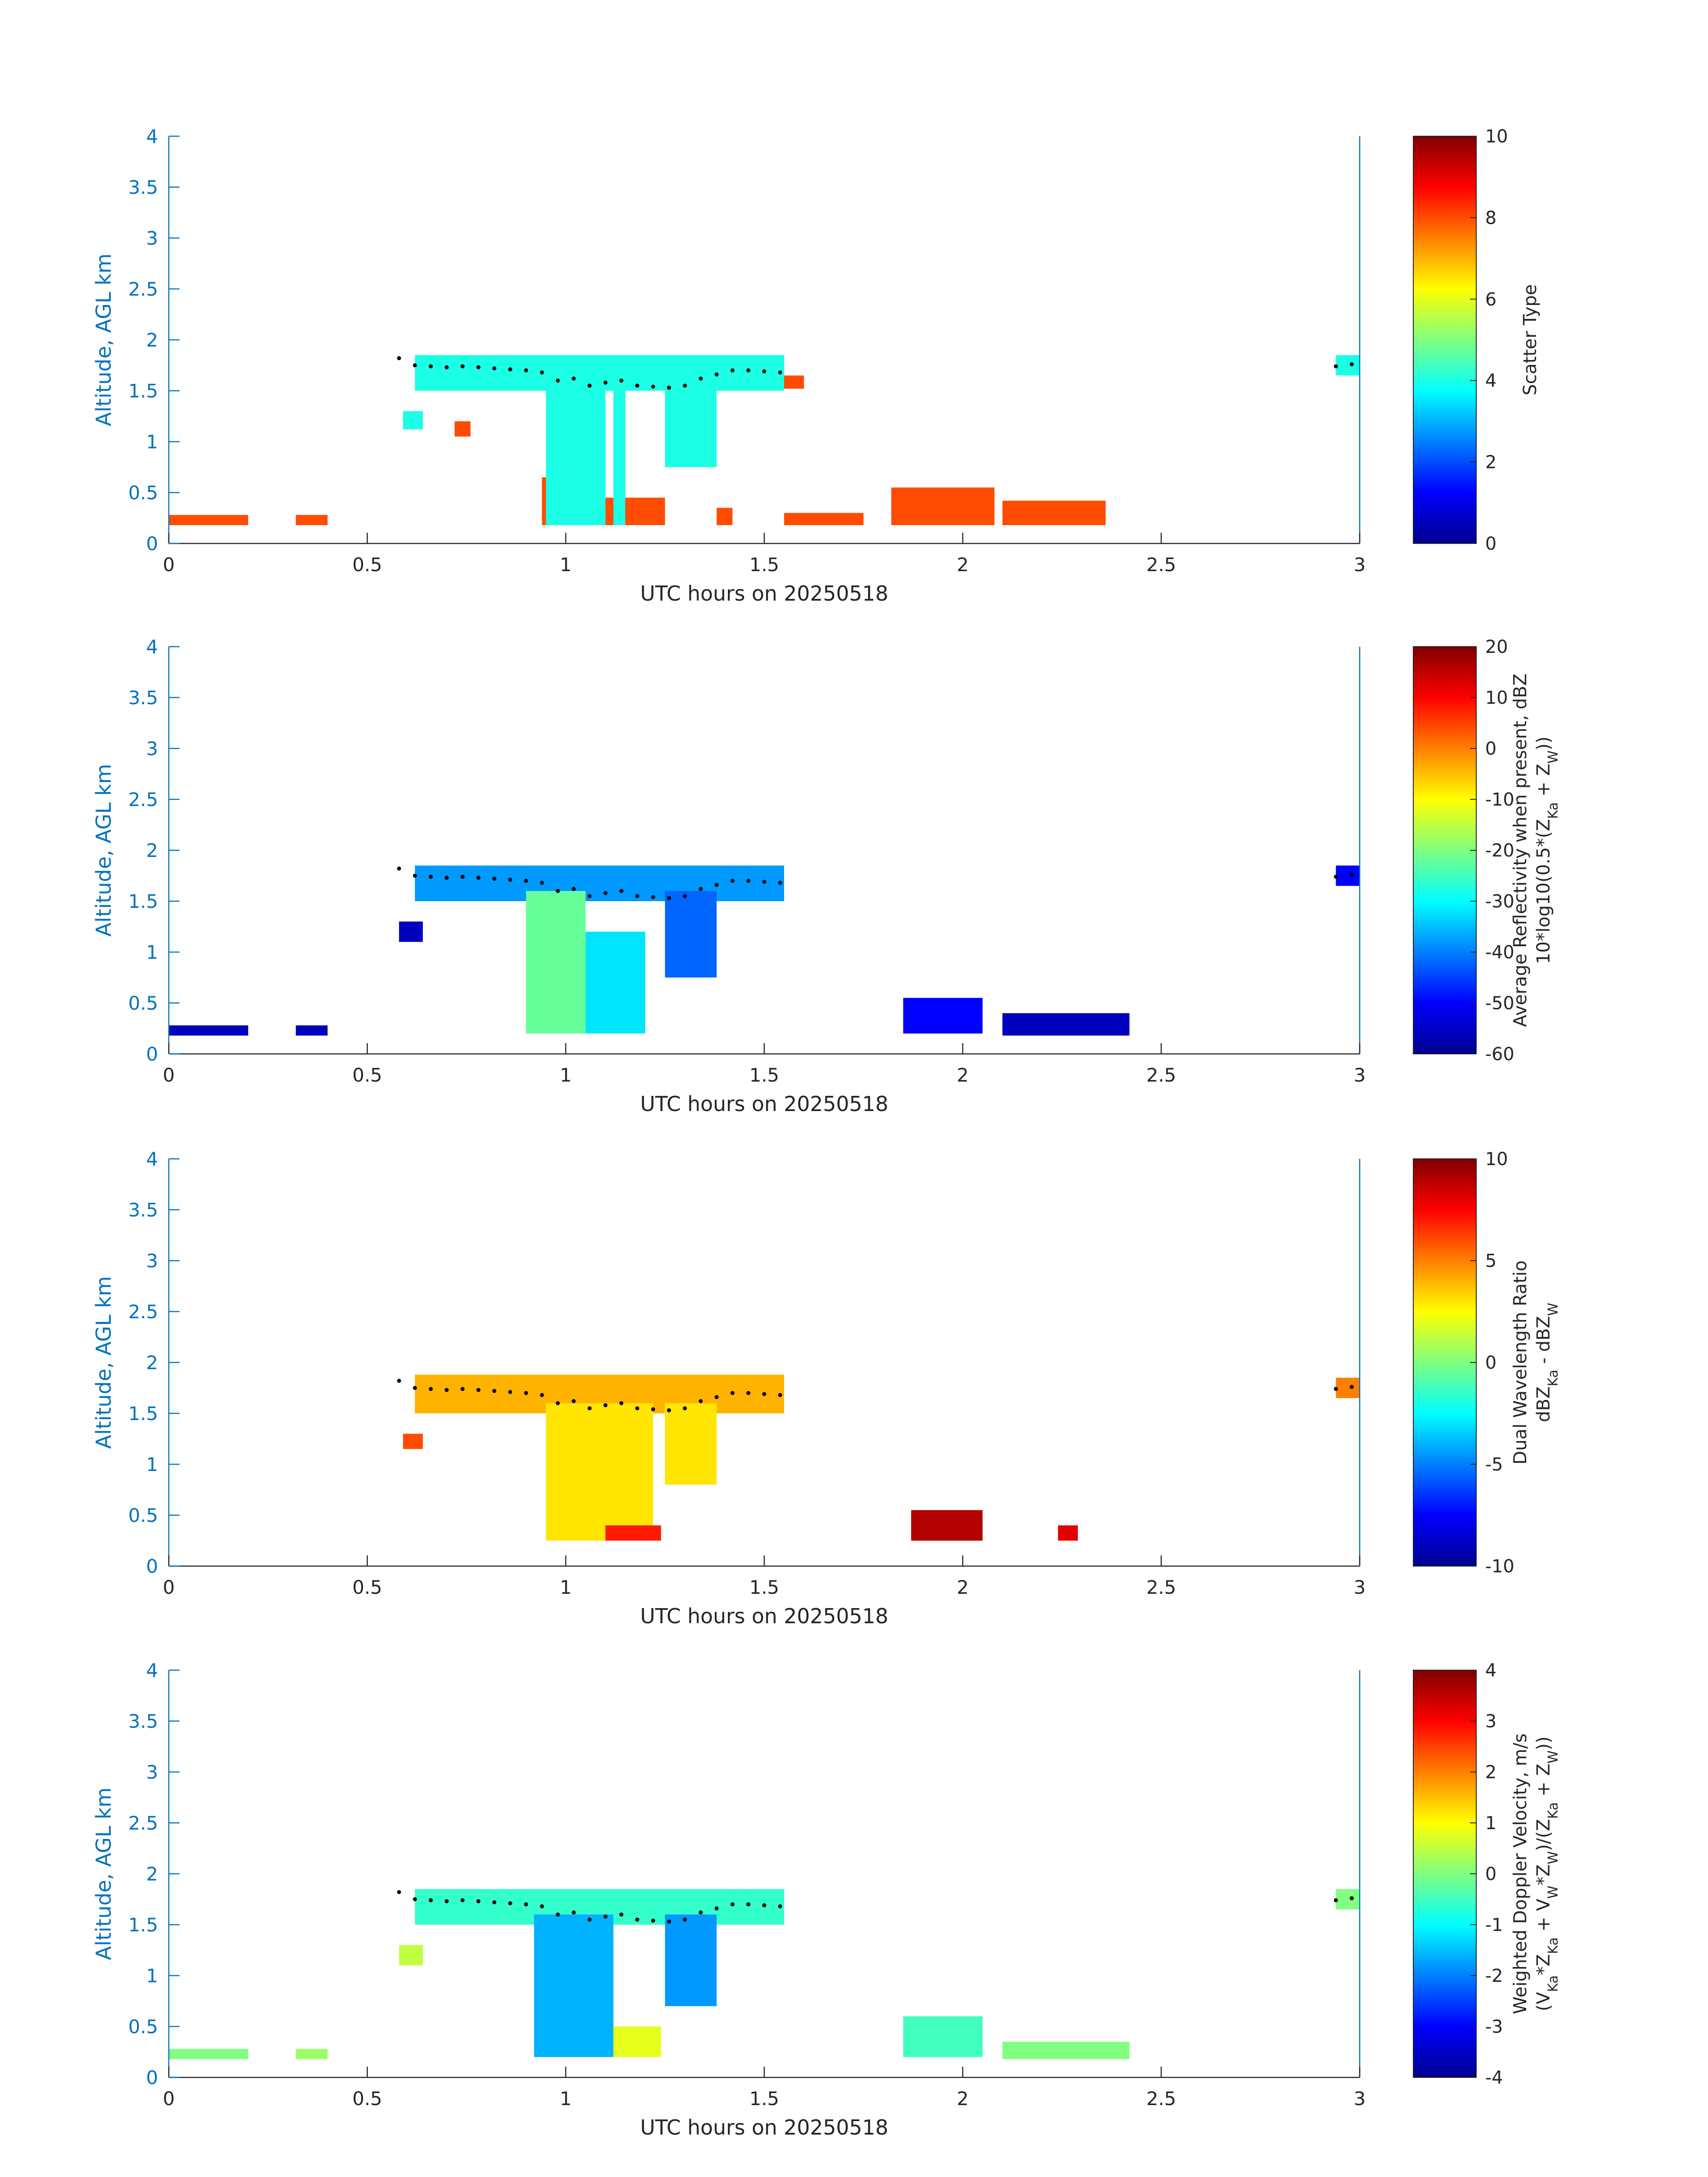  What do you see at coordinates (764, 950) in the screenshot?
I see `data-regions` at bounding box center [764, 950].